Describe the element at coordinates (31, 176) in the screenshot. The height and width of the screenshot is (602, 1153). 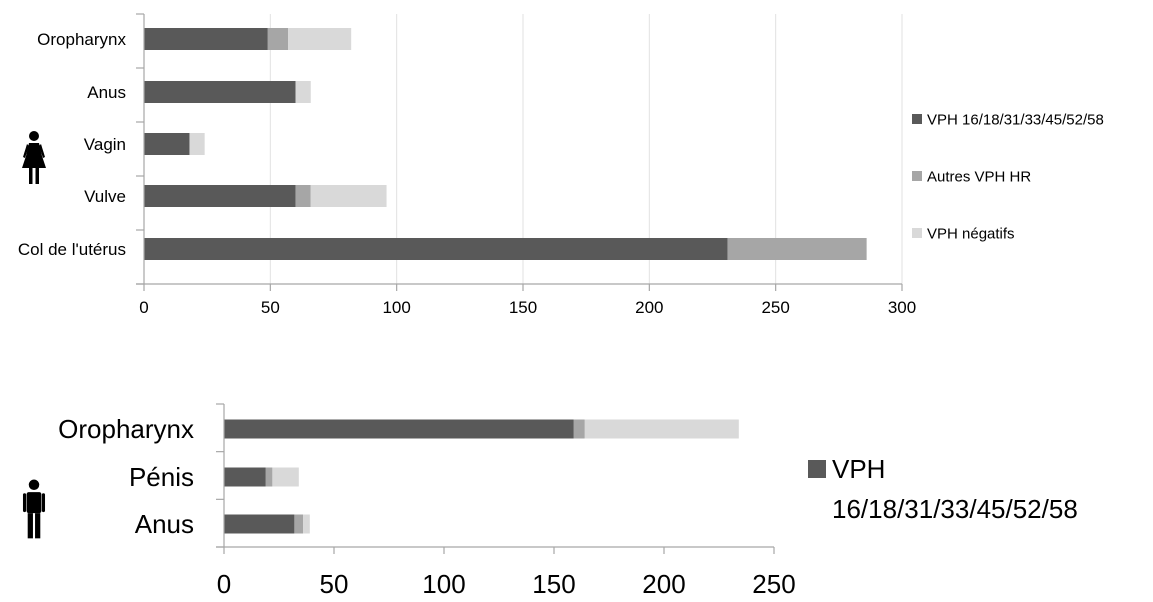
I see `female-icon-leg-left` at that location.